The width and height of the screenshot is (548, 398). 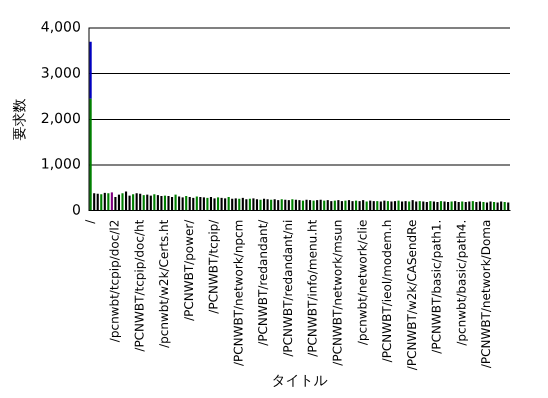 What do you see at coordinates (313, 288) in the screenshot?
I see `x-tick-label: /PCNWBT/info/menu.ht` at bounding box center [313, 288].